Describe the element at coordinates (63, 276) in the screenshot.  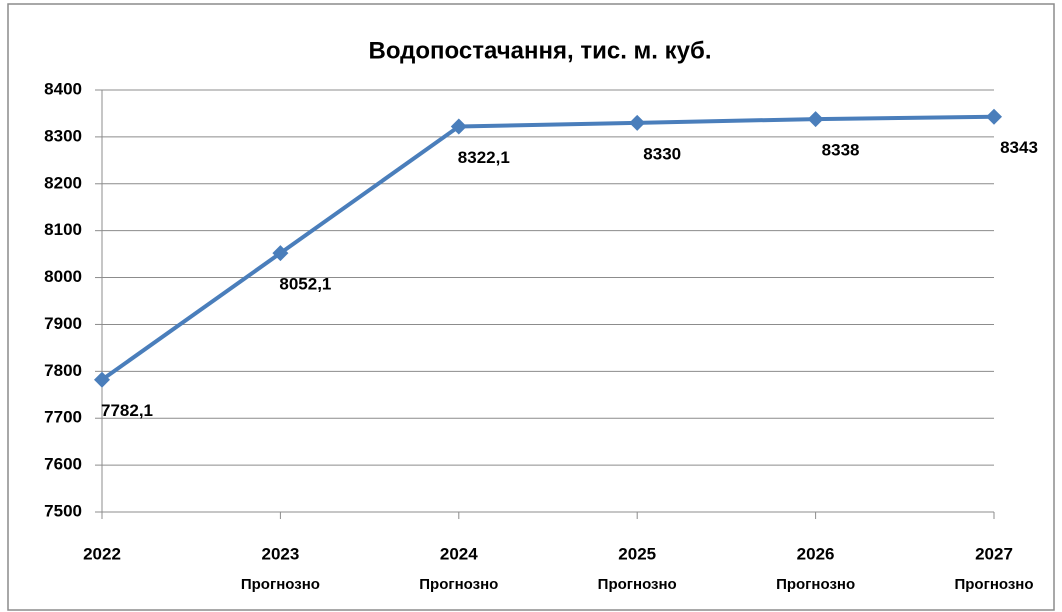
I see `y-tick-label: 8000` at that location.